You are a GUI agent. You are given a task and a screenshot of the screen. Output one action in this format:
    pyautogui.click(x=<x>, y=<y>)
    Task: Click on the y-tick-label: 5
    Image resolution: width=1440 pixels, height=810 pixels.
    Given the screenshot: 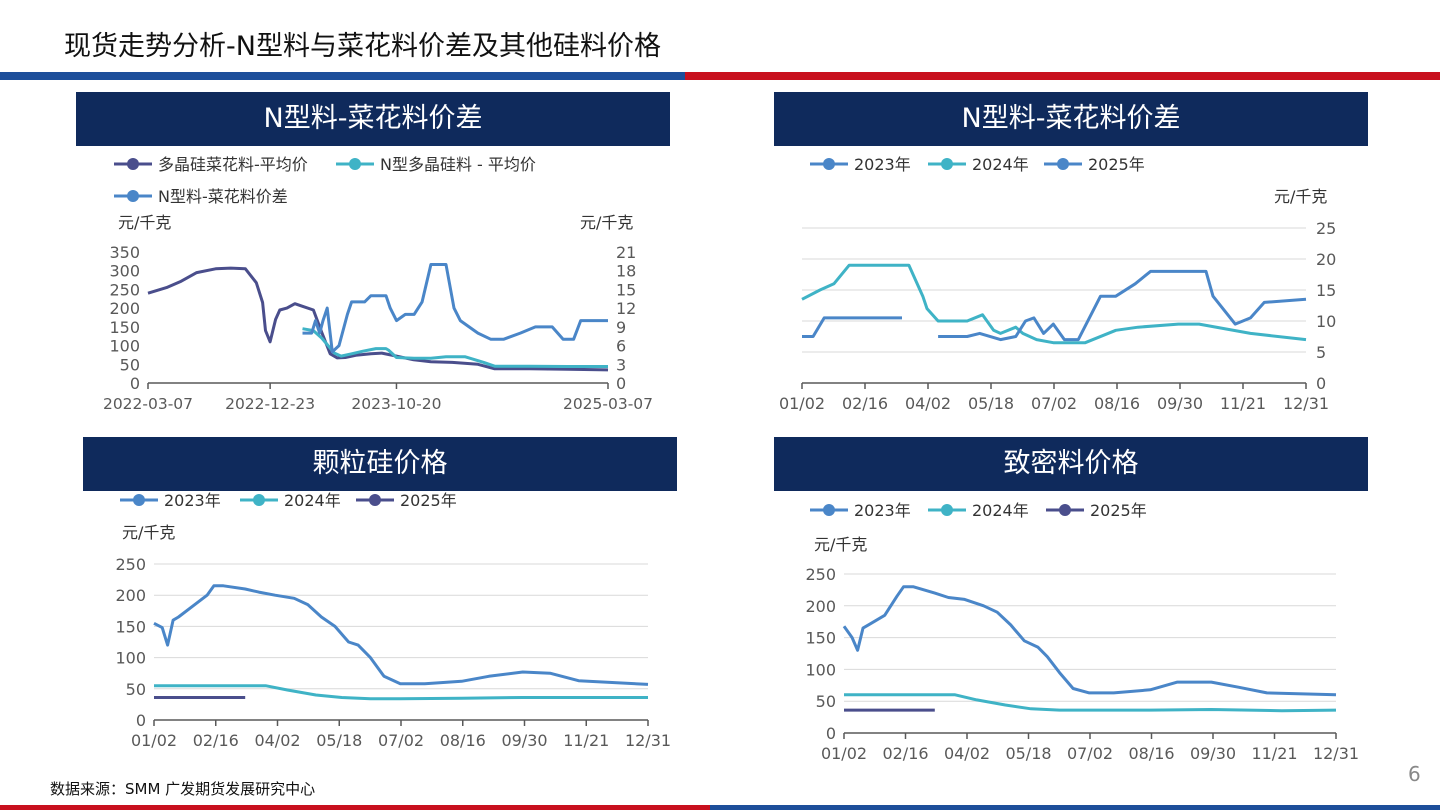 What is the action you would take?
    pyautogui.click(x=1321, y=352)
    